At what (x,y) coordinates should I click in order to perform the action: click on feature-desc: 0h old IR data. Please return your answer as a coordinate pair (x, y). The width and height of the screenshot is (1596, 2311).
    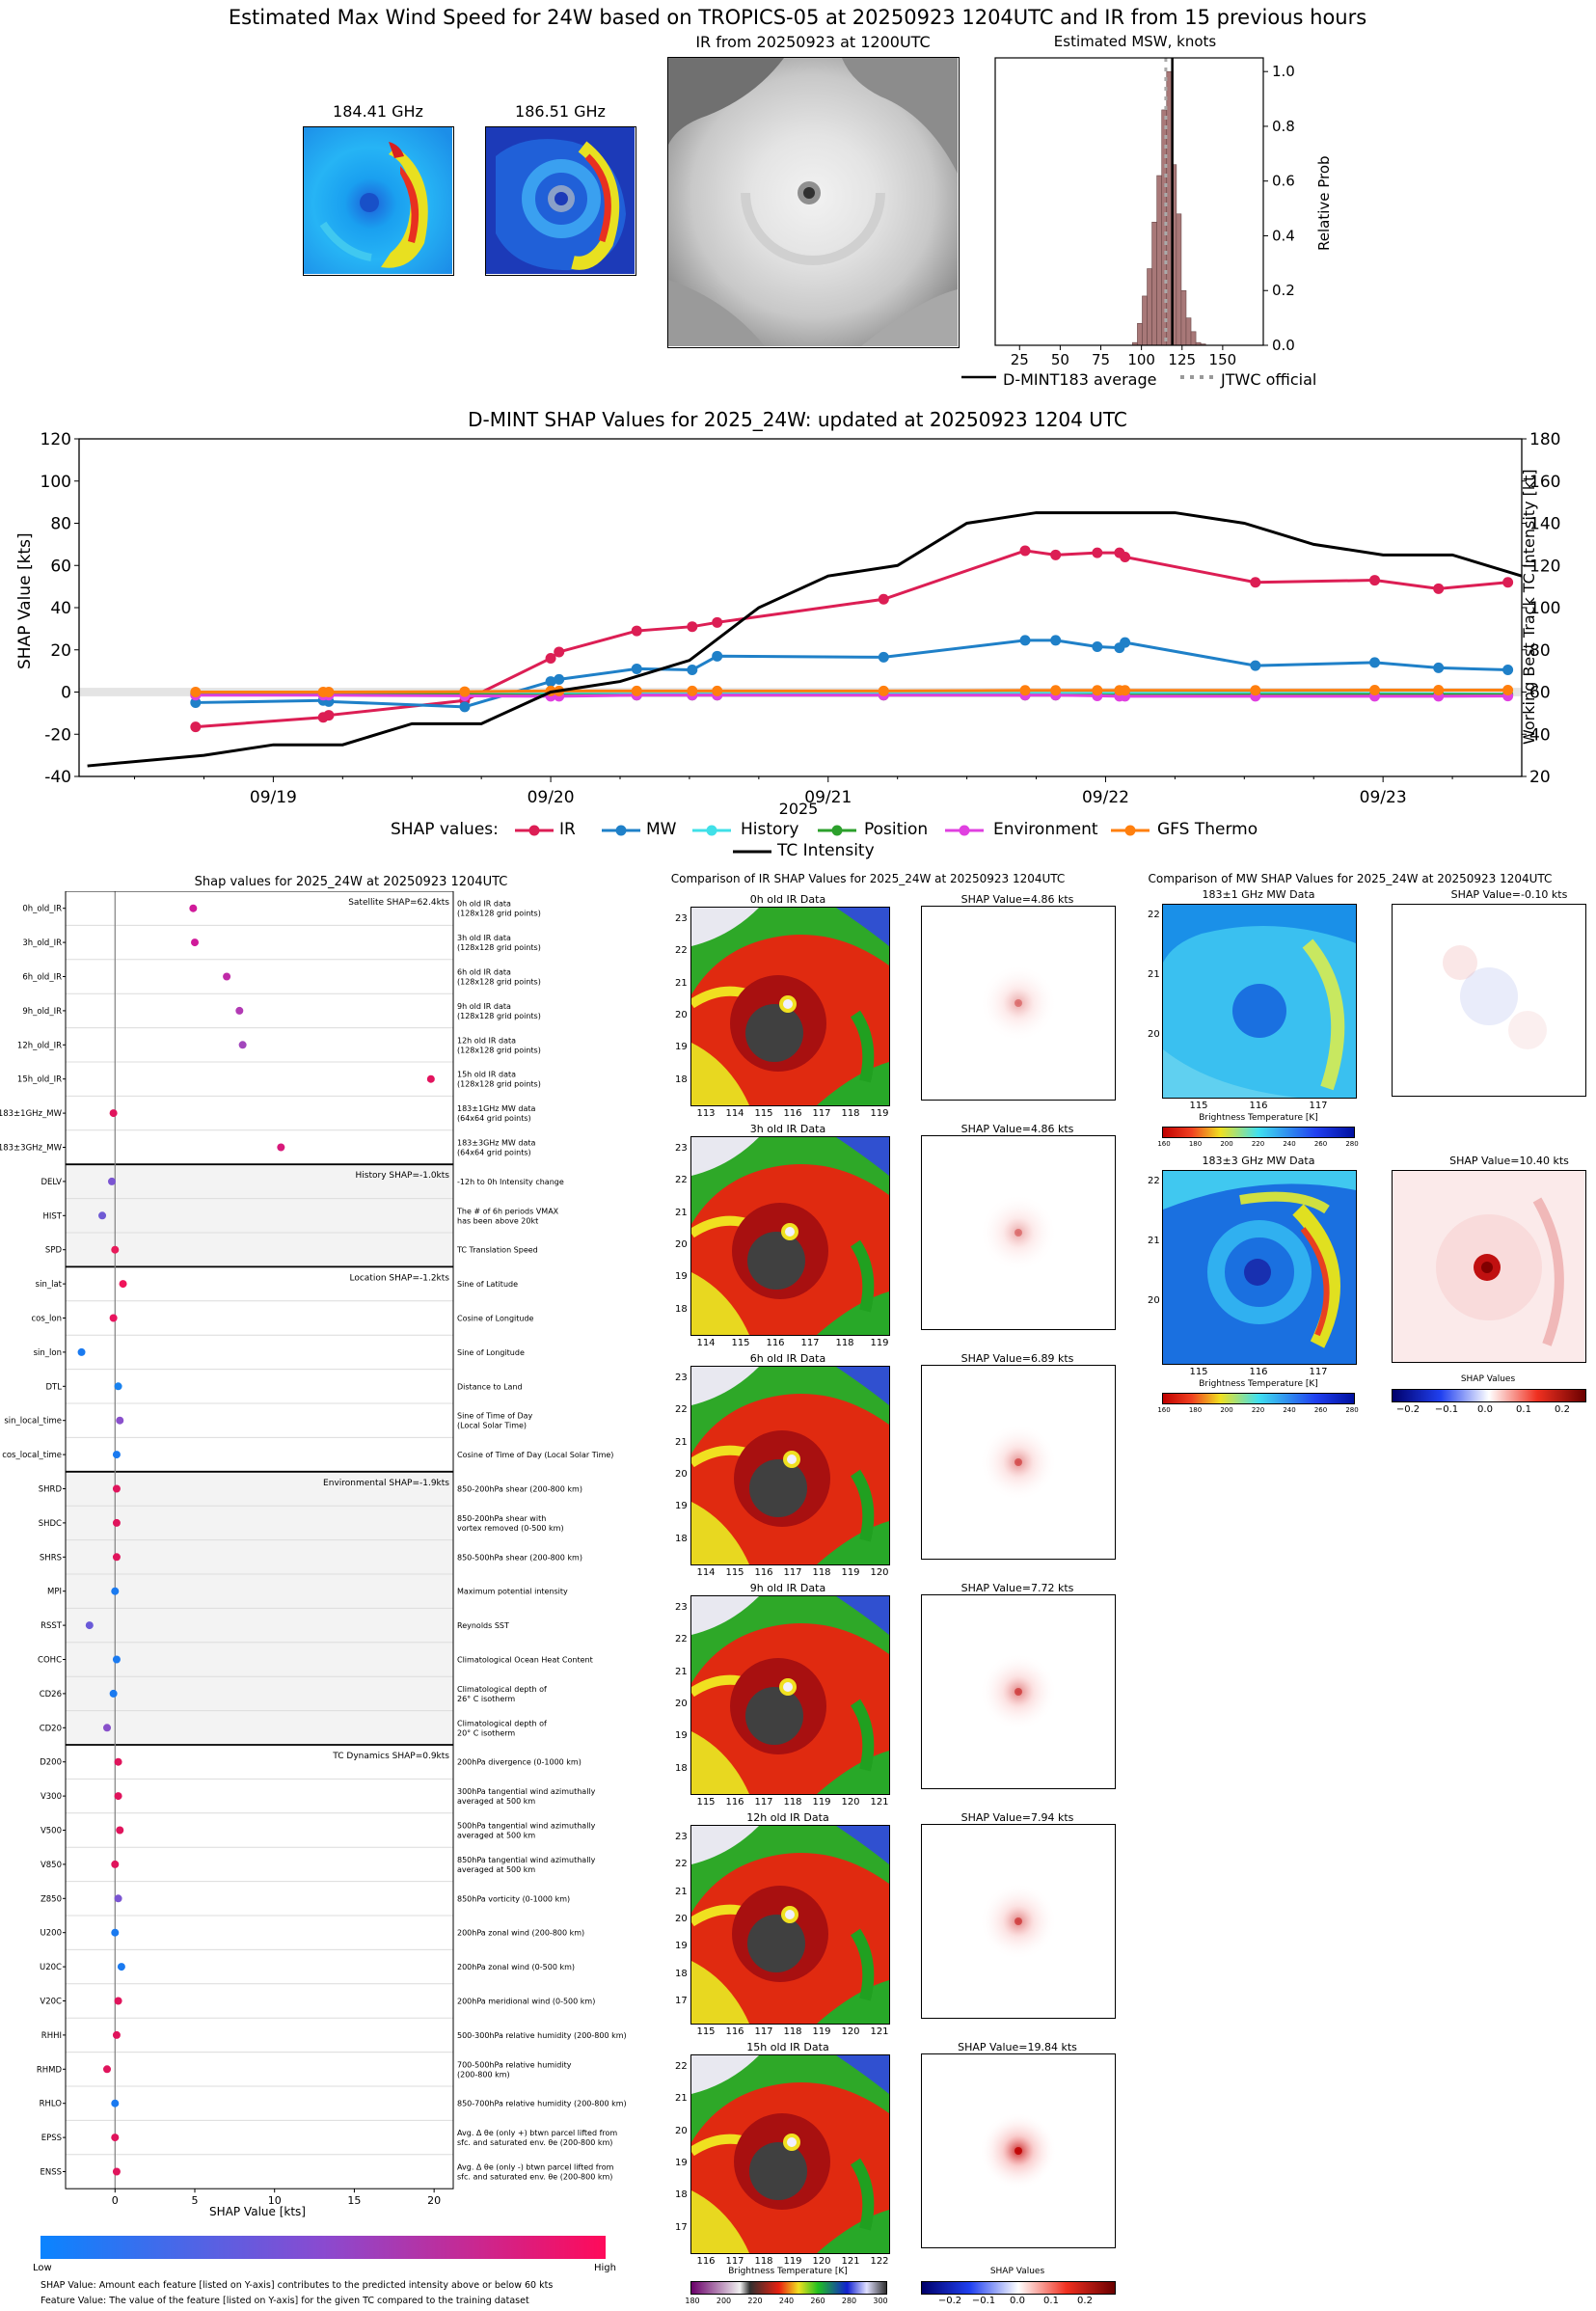
    Looking at the image, I should click on (484, 904).